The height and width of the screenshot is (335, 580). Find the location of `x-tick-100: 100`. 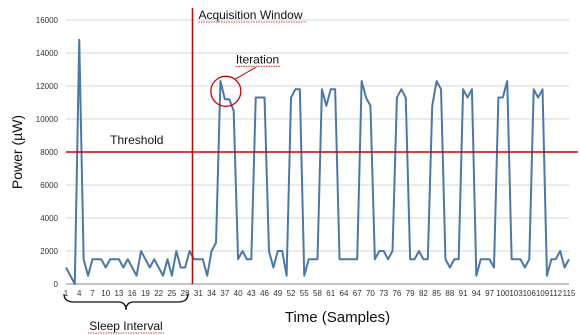

x-tick-100: 100 is located at coordinates (503, 293).